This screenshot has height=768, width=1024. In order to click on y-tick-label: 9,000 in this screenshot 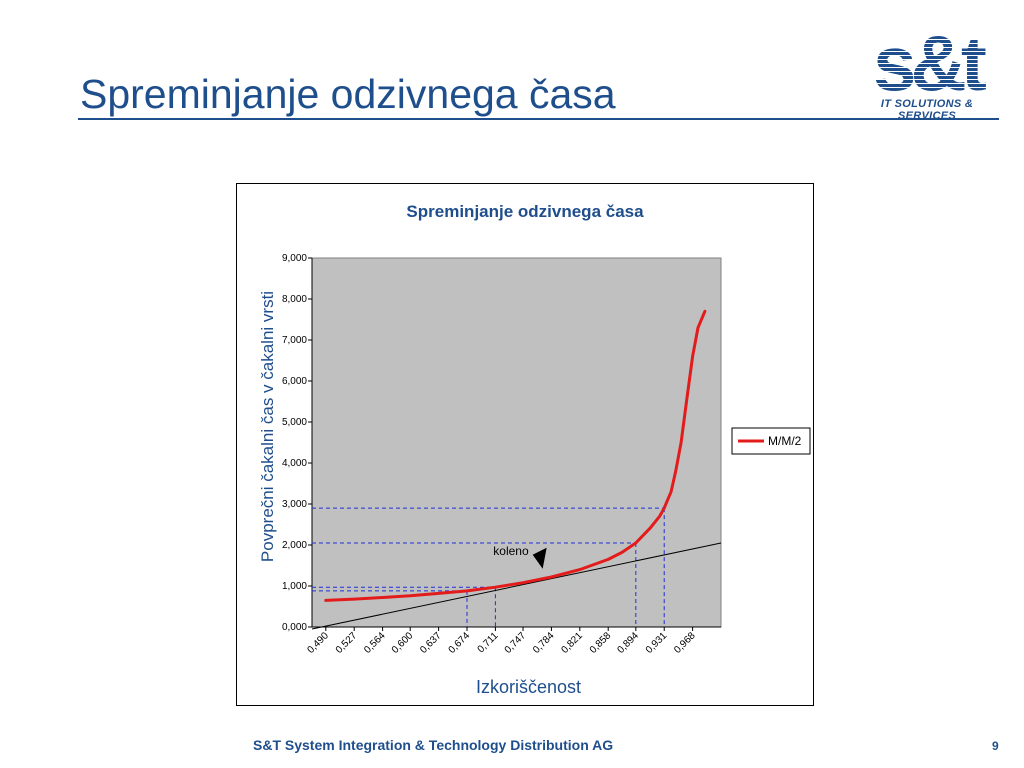, I will do `click(294, 258)`.